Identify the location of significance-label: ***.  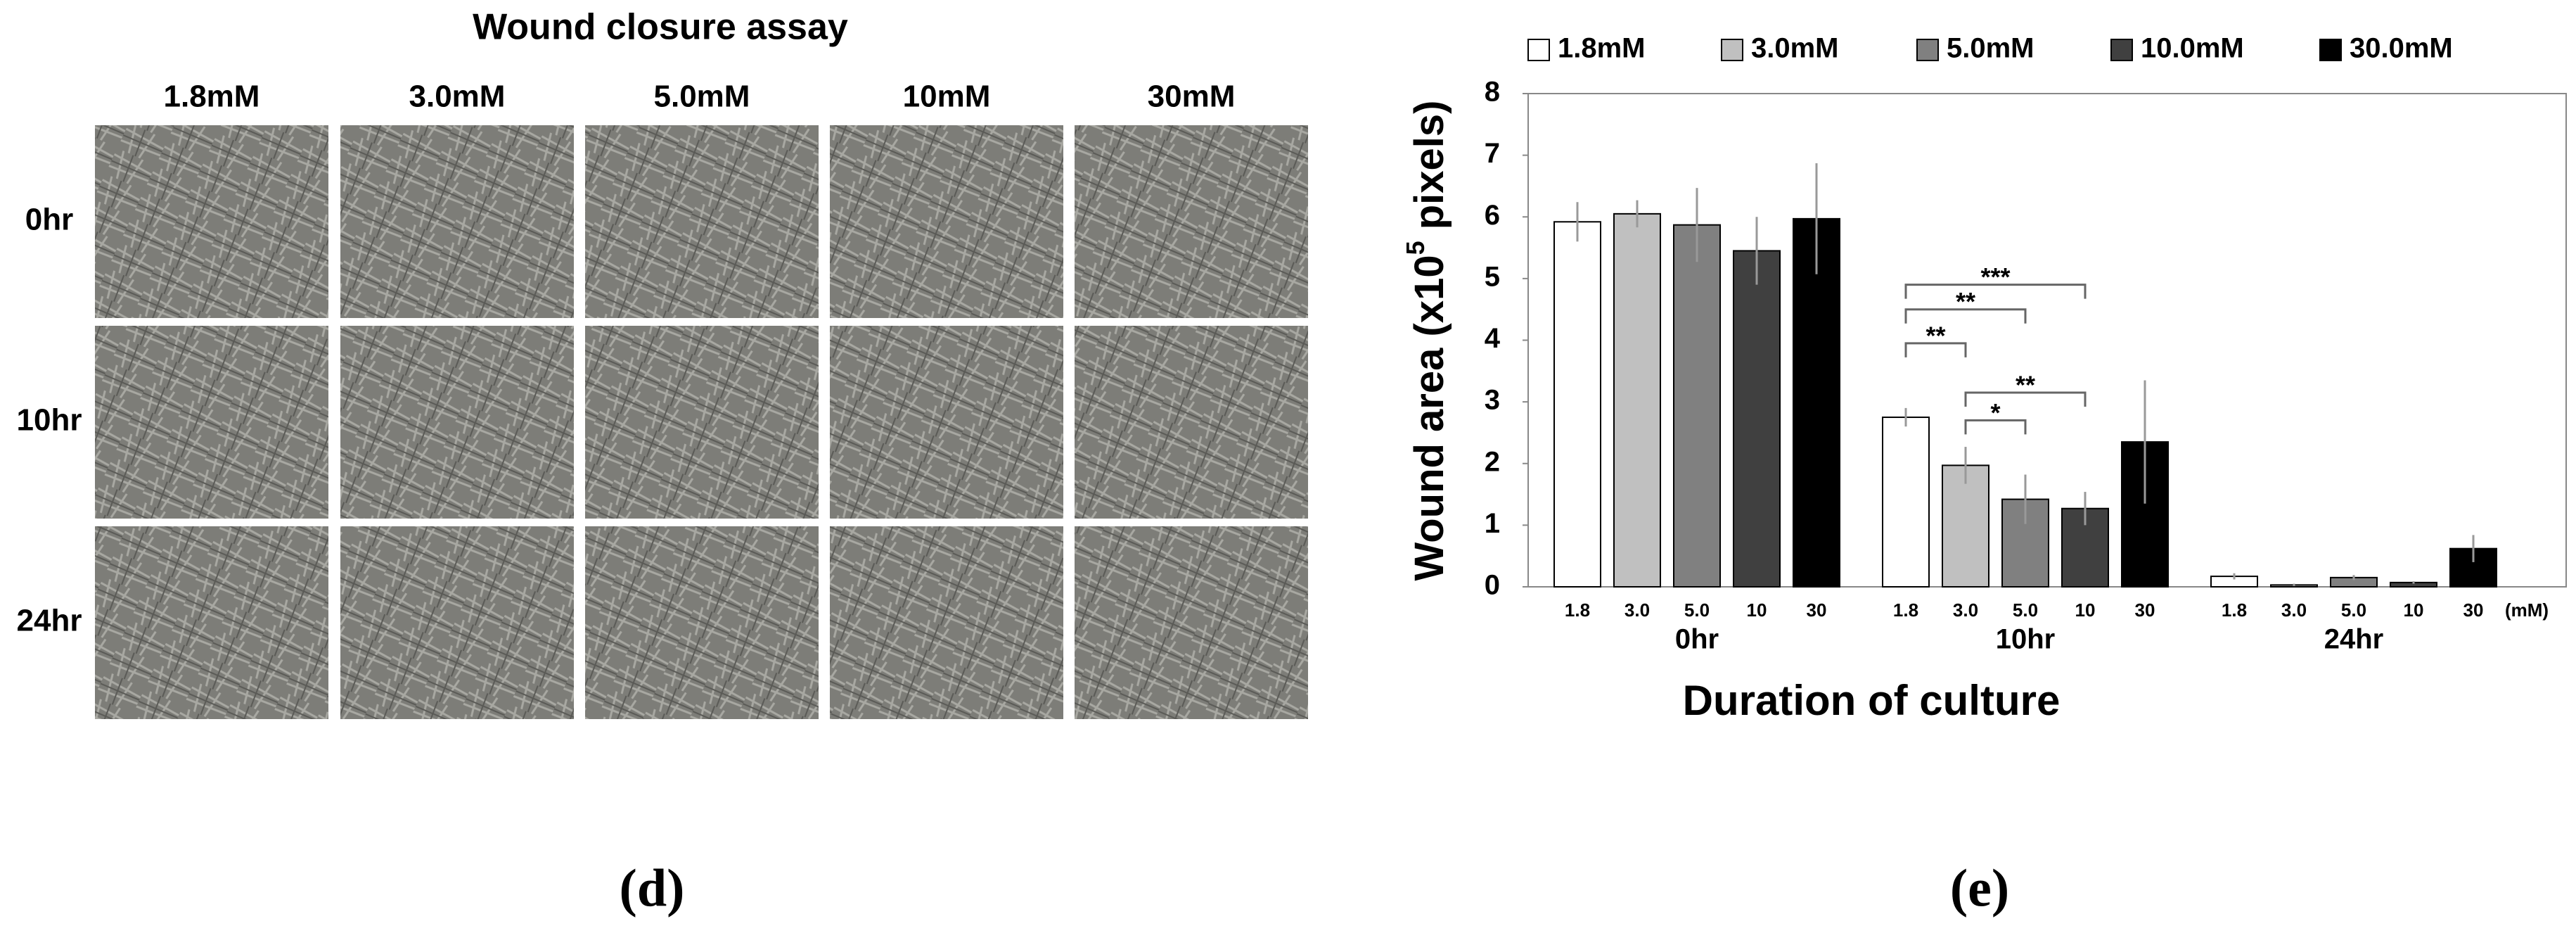
(1995, 276).